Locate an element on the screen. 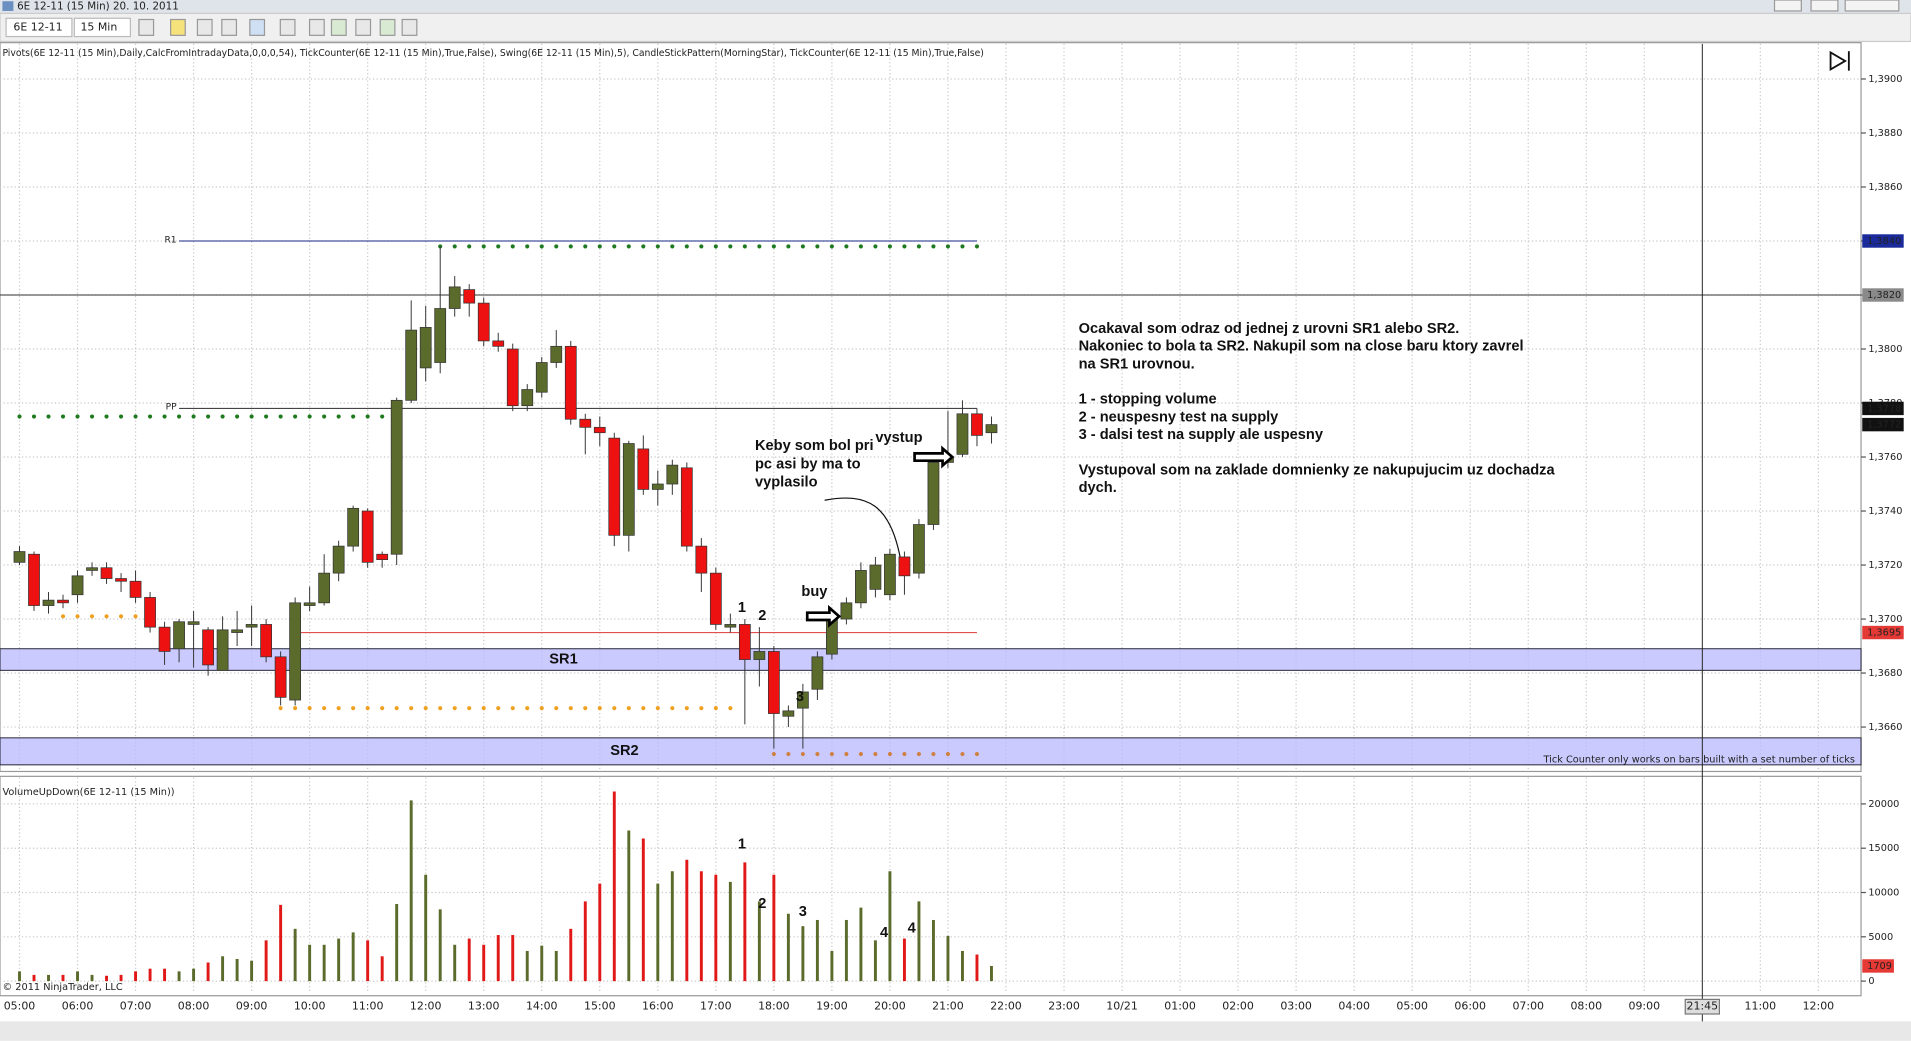  x-tick-label: 18:00 is located at coordinates (774, 1006).